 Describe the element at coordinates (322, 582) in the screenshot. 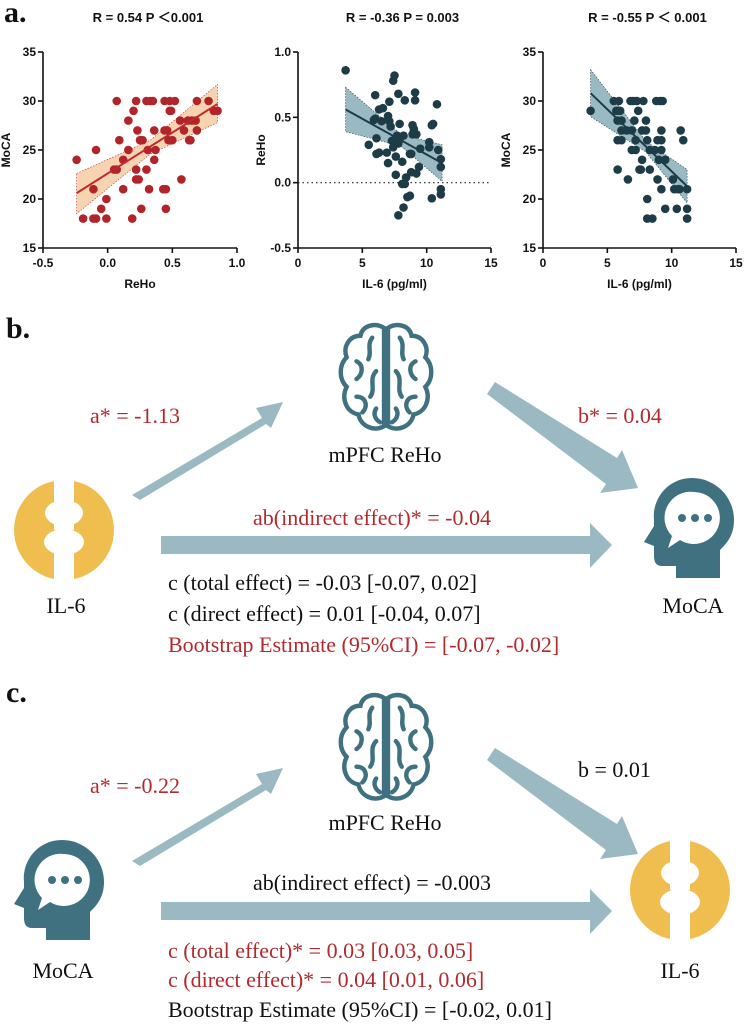

I see `total-effect-label: c (total effect) = -0.03 [-0.07, 0.02]` at that location.